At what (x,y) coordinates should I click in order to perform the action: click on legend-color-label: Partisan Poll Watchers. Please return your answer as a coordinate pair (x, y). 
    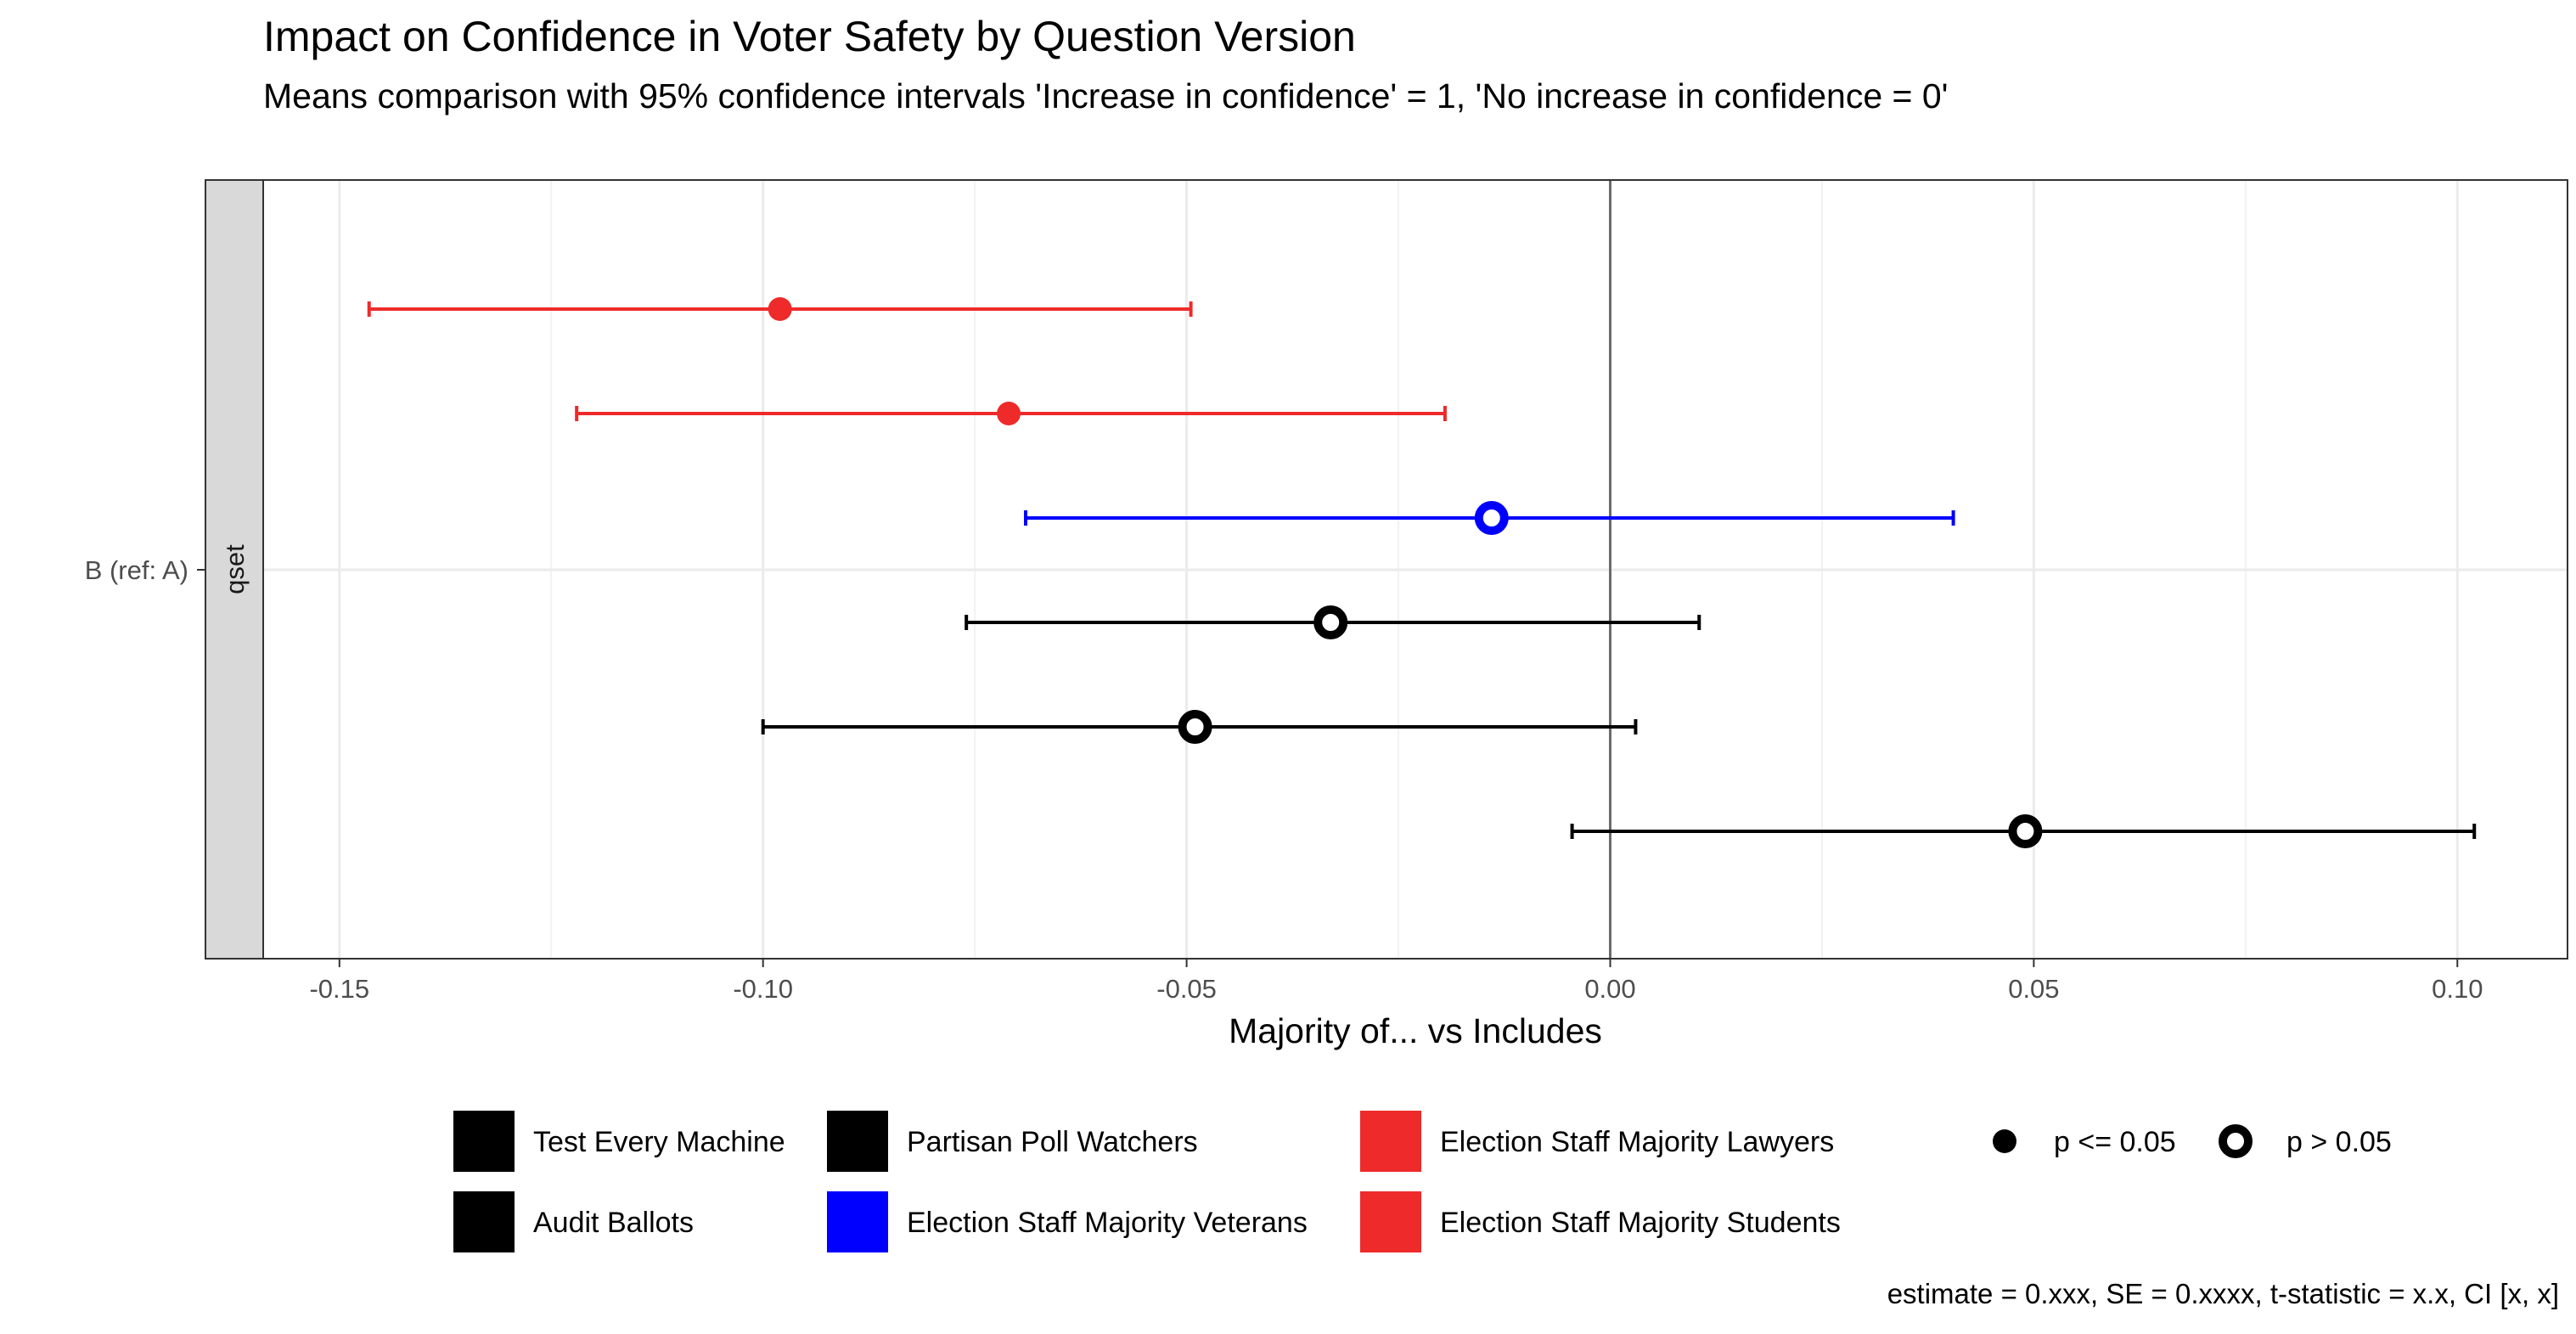
    Looking at the image, I should click on (1052, 1142).